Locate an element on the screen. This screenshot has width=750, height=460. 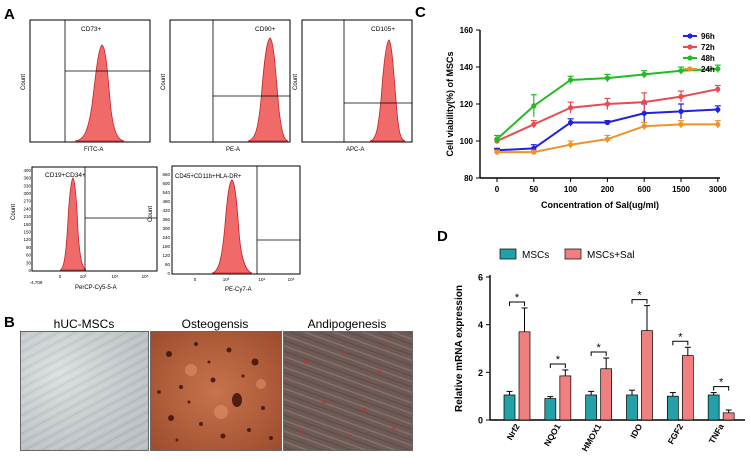
photo-andipogenesis is located at coordinates (348, 391).